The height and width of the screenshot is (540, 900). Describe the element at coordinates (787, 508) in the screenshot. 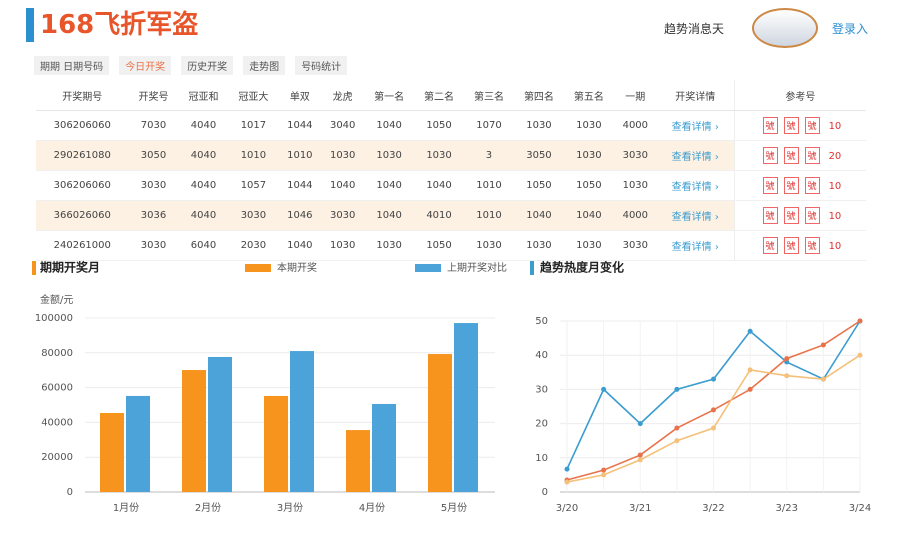

I see `x-tick-label: 3/23` at that location.